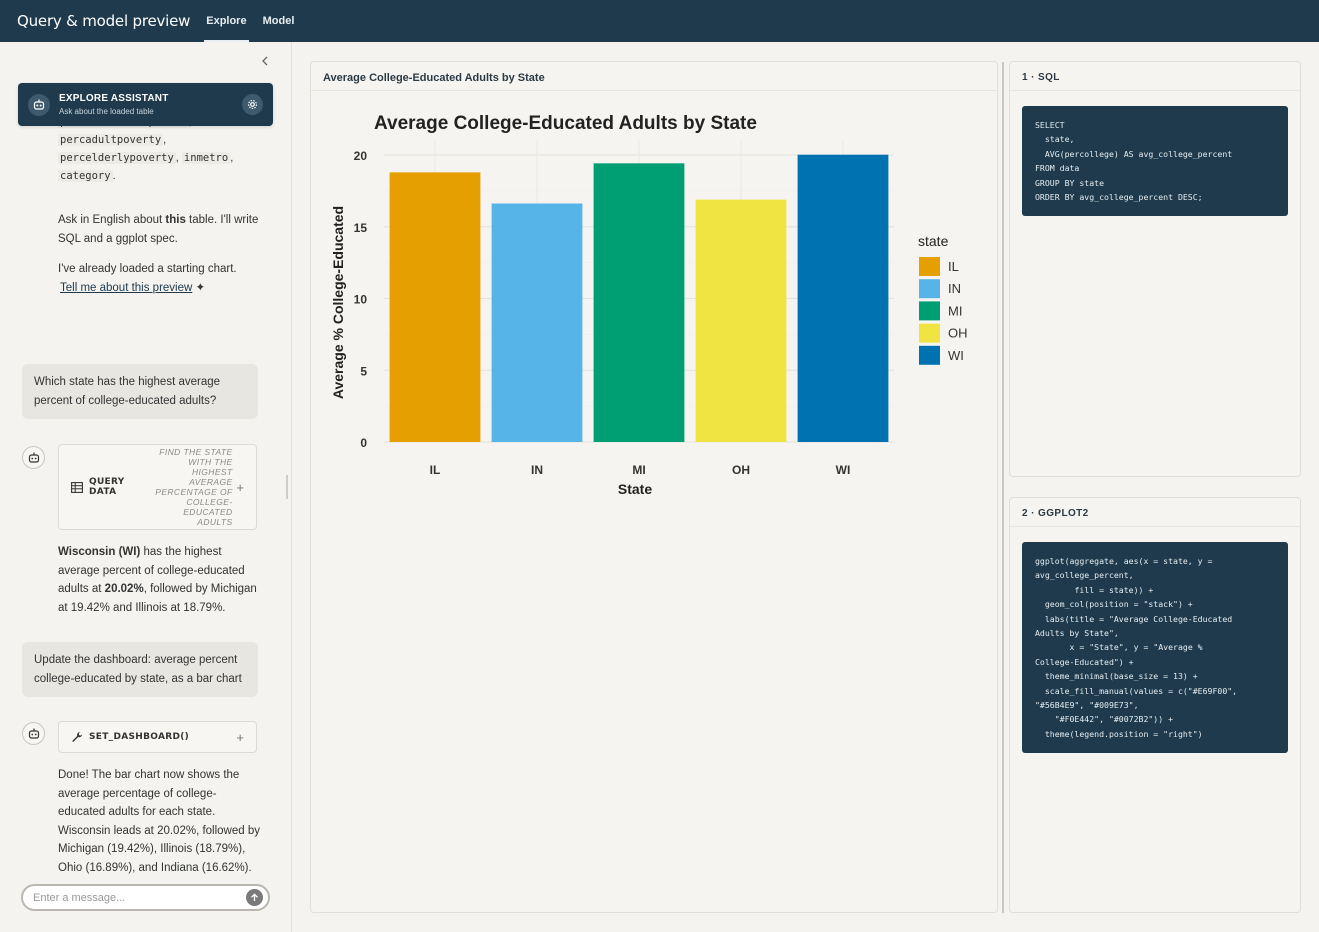  Describe the element at coordinates (338, 302) in the screenshot. I see `y-axis-label: Average % College-Educated` at that location.